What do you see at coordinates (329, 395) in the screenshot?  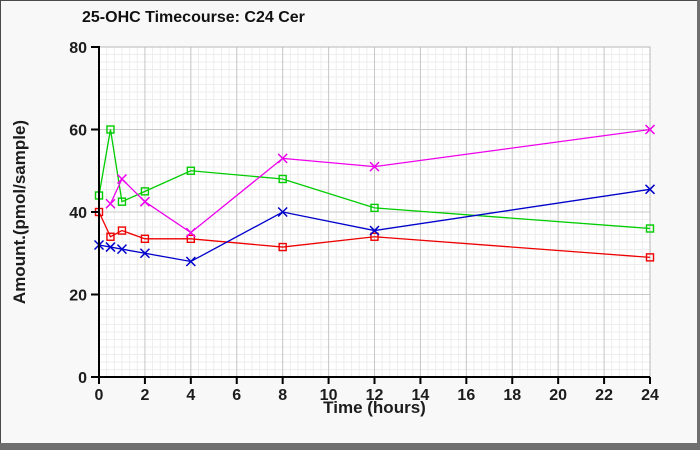 I see `x-tick-label: 10` at bounding box center [329, 395].